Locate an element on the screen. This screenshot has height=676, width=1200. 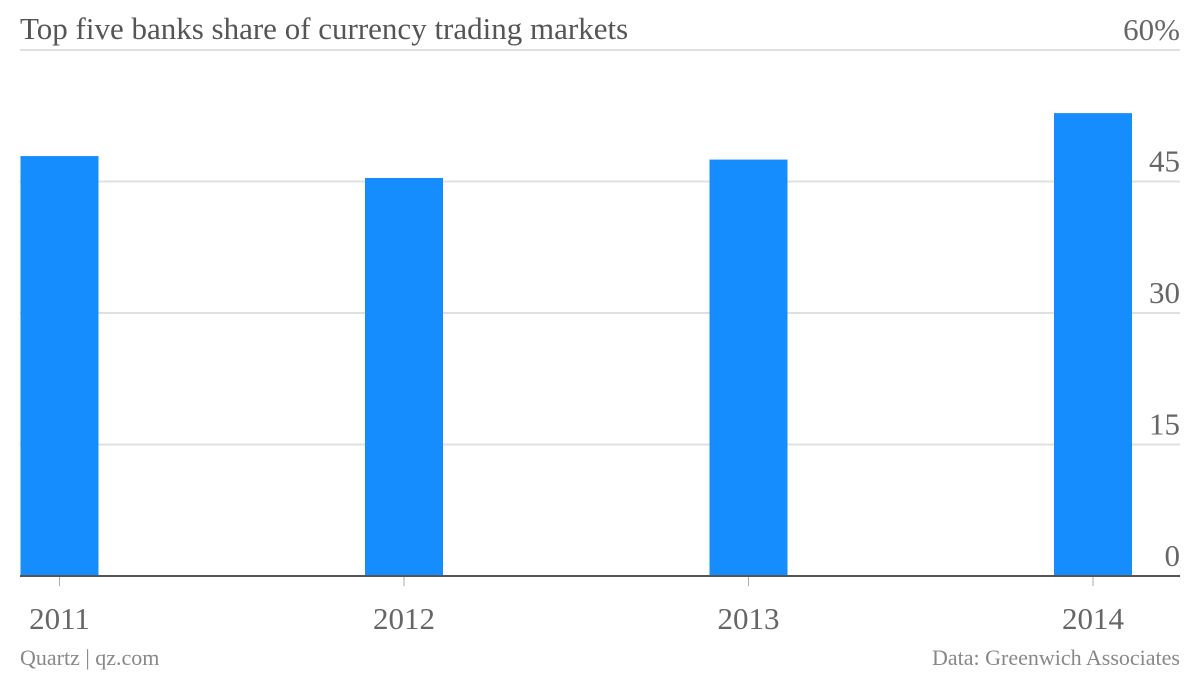
credit: Quartz | qz.com is located at coordinates (89, 657).